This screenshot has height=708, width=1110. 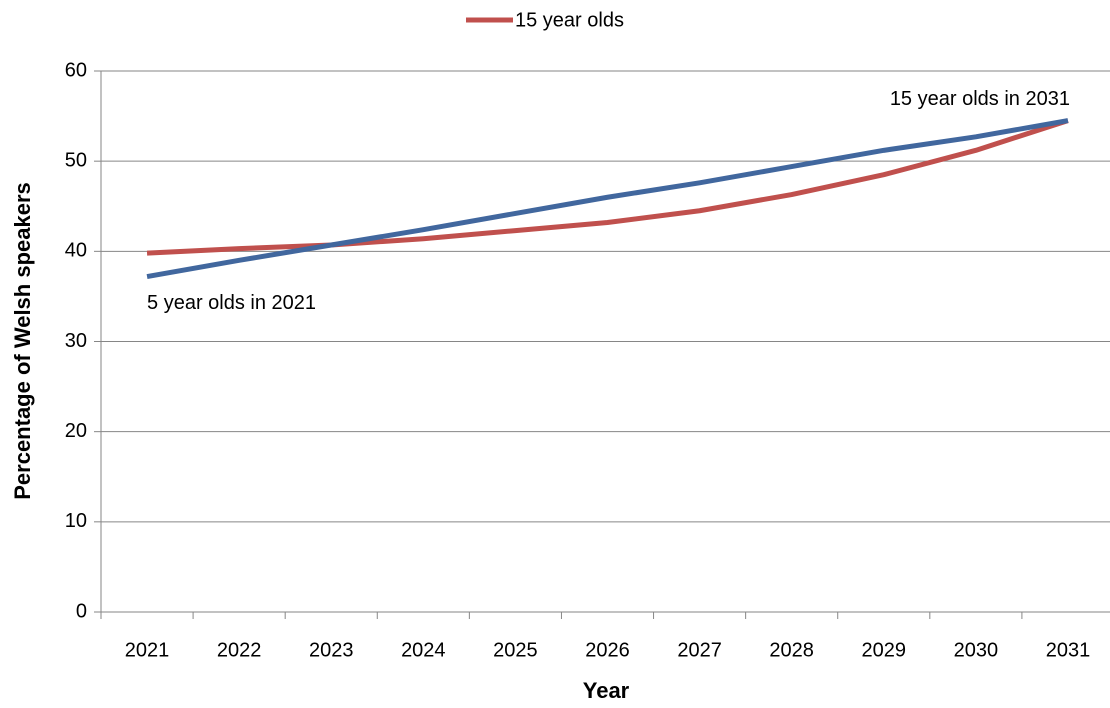 What do you see at coordinates (699, 650) in the screenshot?
I see `x-tick-label: 2027` at bounding box center [699, 650].